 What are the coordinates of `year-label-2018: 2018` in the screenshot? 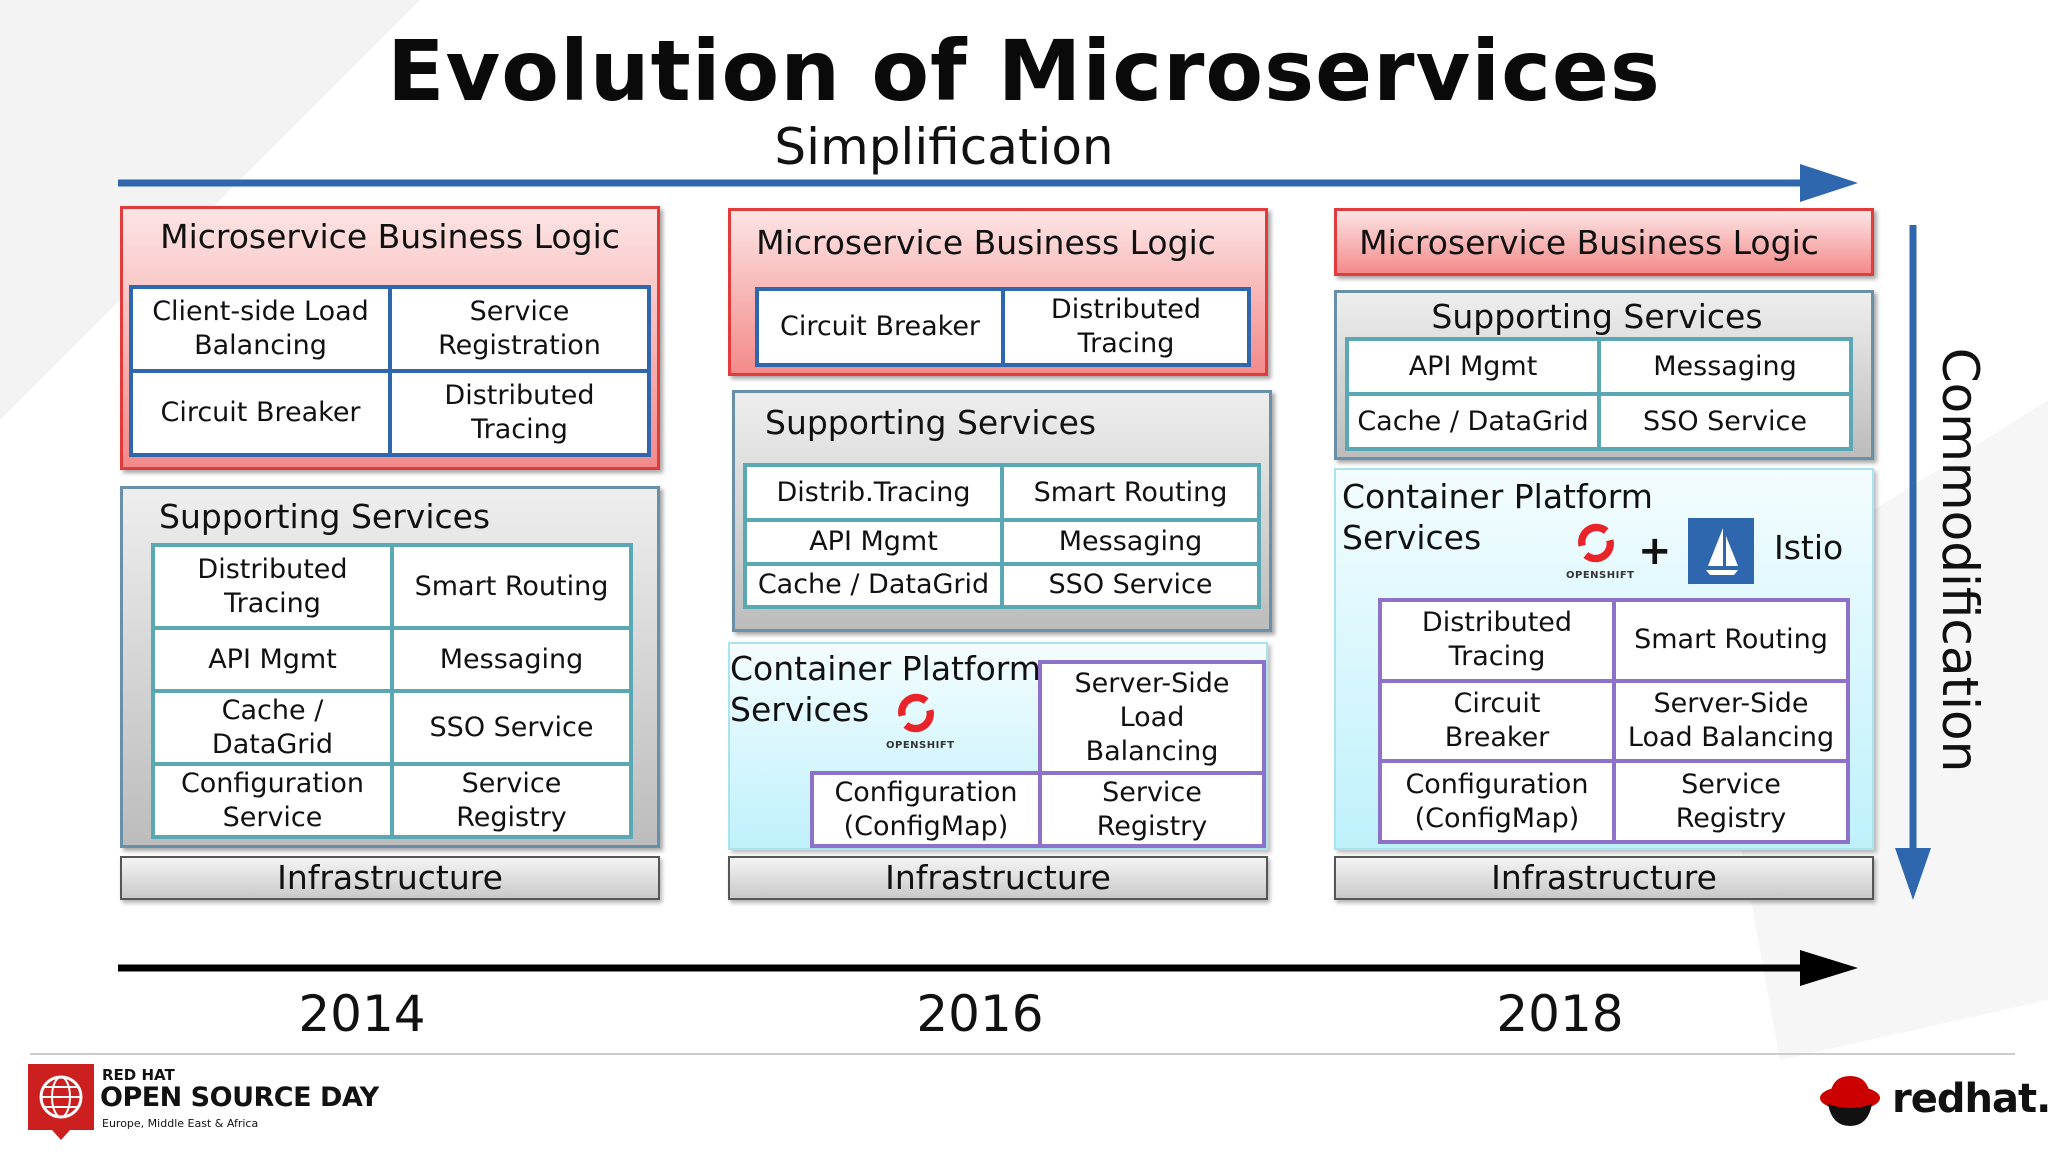 It's located at (1560, 1014).